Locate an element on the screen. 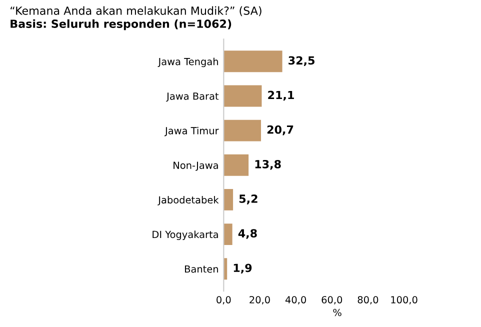  text: Basis: Seluruh responden (n=1062) is located at coordinates (121, 24).